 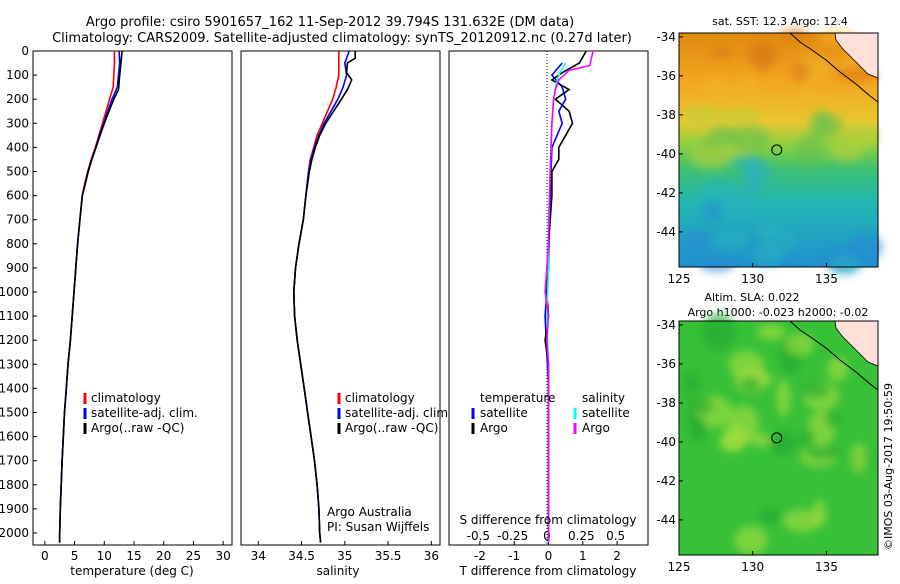 I want to click on sst-map-title: sat. SST: 12.3 Argo: 12.4, so click(x=780, y=21).